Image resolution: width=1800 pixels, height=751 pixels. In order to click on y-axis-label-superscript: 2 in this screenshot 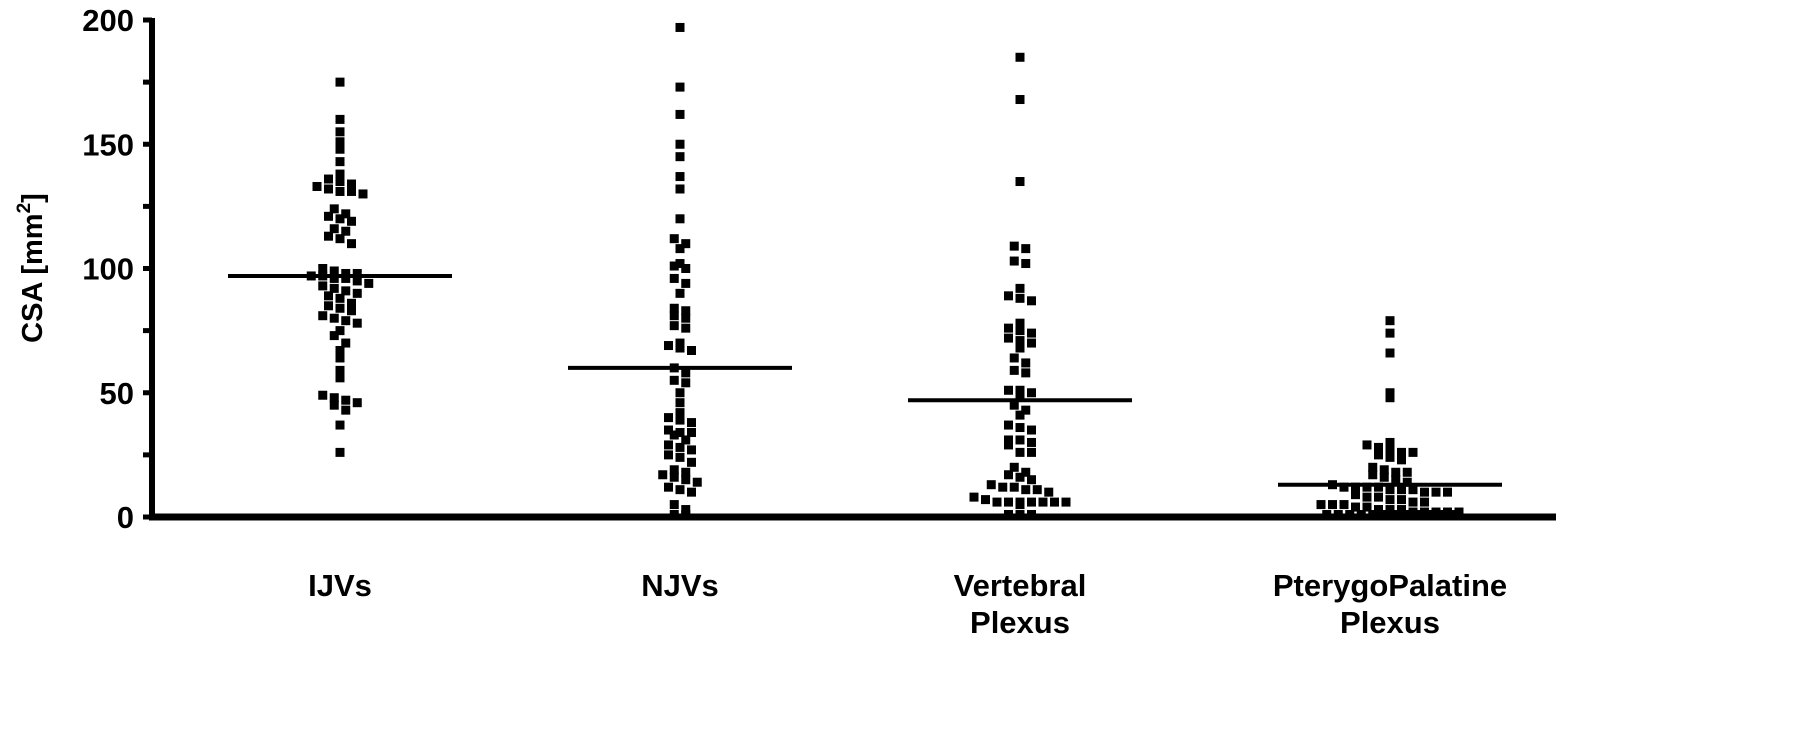, I will do `click(24, 208)`.